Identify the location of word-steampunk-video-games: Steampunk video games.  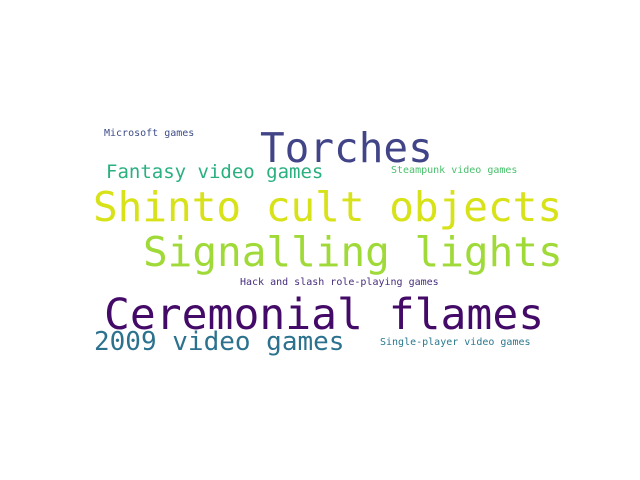
(454, 170).